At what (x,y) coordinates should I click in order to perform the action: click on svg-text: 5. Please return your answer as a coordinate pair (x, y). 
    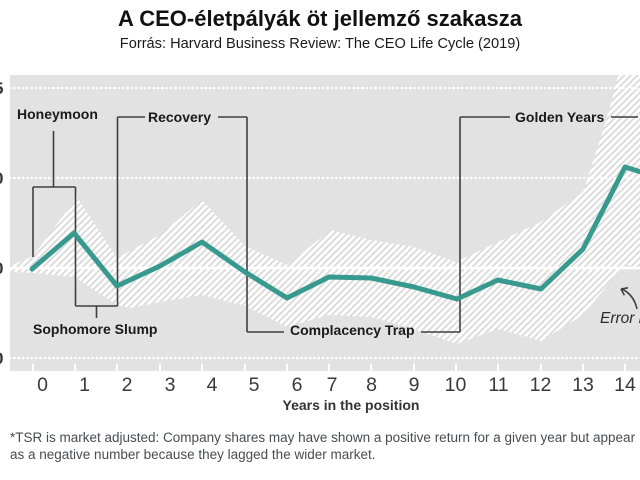
    Looking at the image, I should click on (2, 88).